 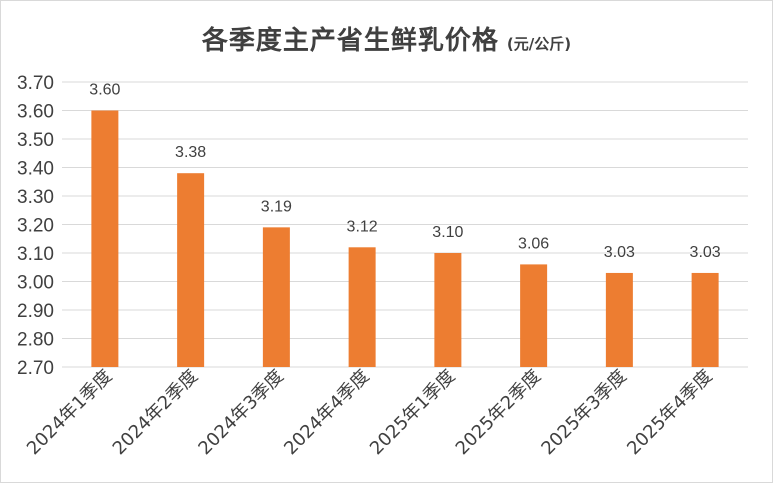 I want to click on x-tick-label: 2024年2季度, so click(x=156, y=413).